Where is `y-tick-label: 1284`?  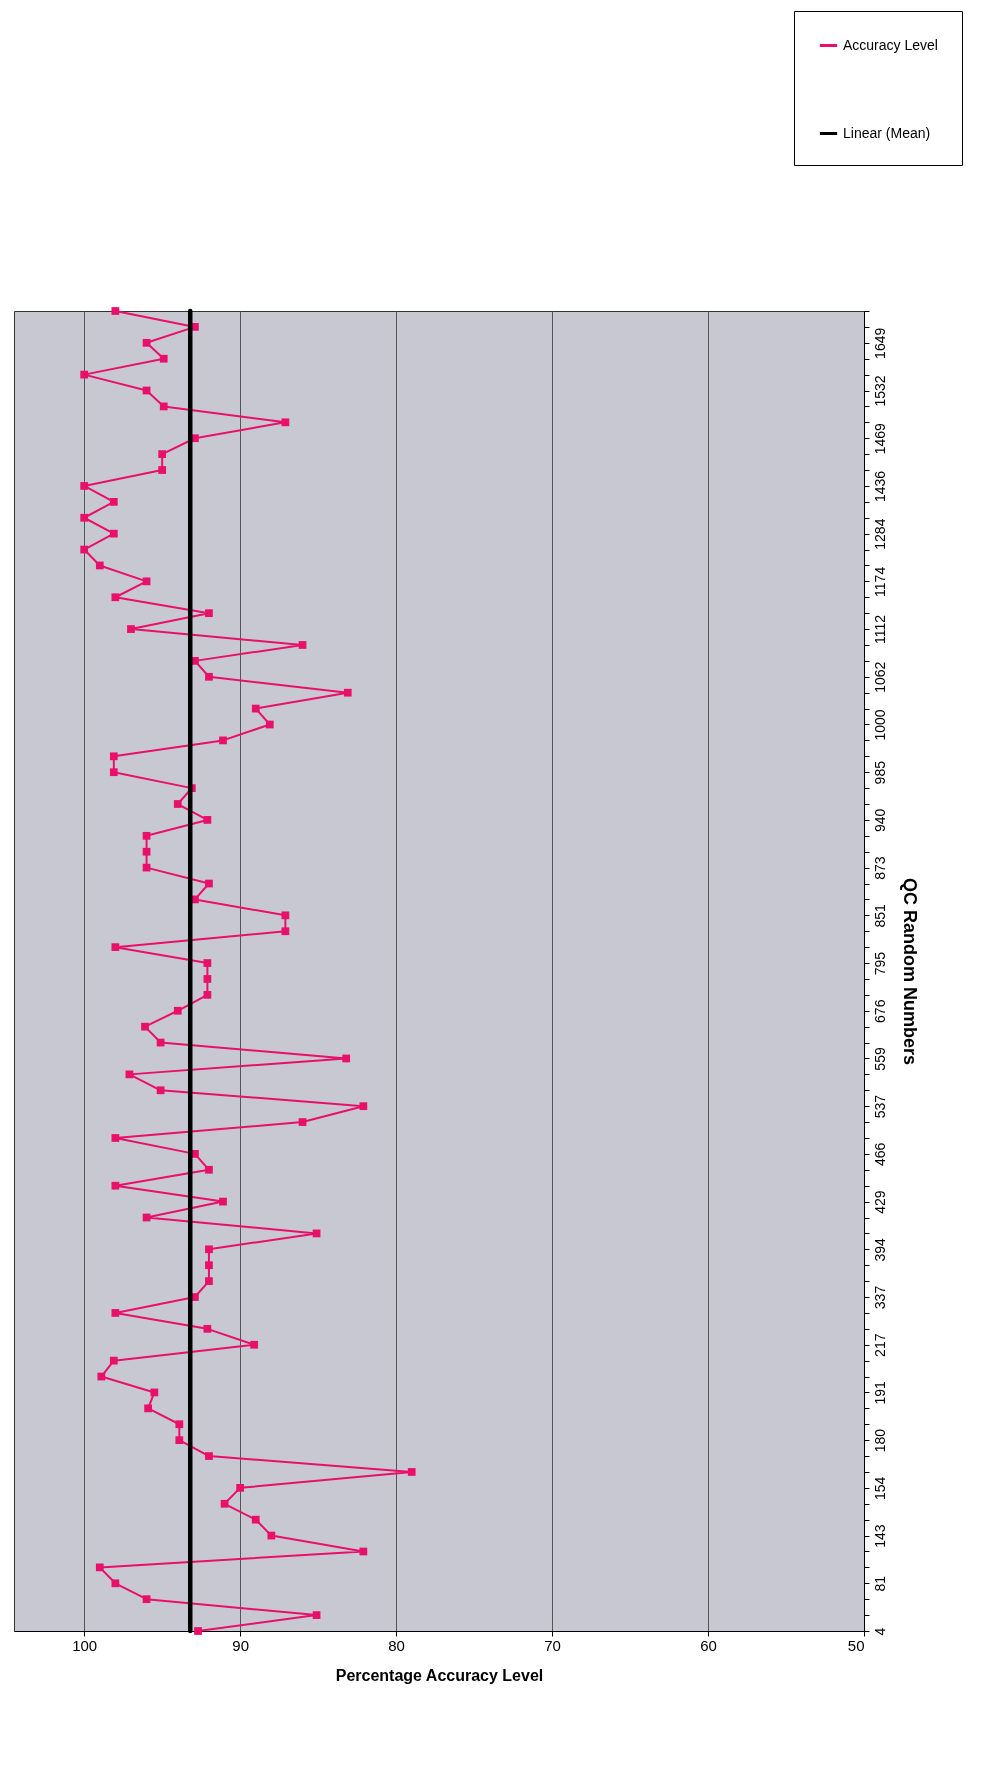
y-tick-label: 1284 is located at coordinates (879, 534).